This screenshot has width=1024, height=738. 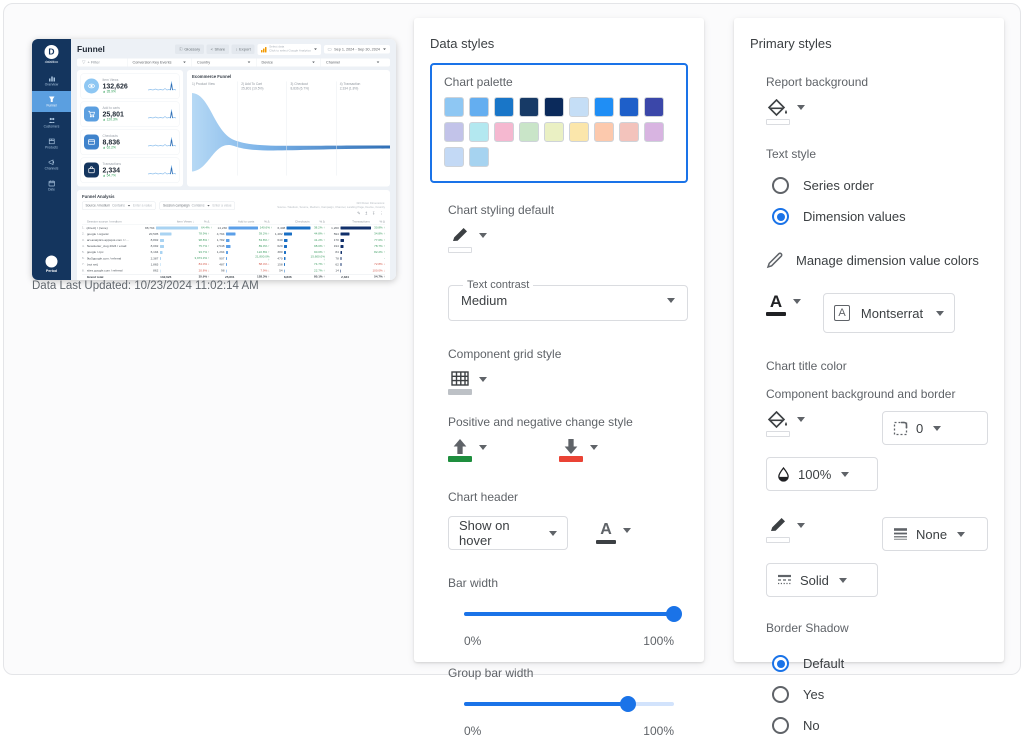 What do you see at coordinates (130, 170) in the screenshot?
I see `kpi-tile-transactions: Transactions 2,334 ▲ 54.7%` at bounding box center [130, 170].